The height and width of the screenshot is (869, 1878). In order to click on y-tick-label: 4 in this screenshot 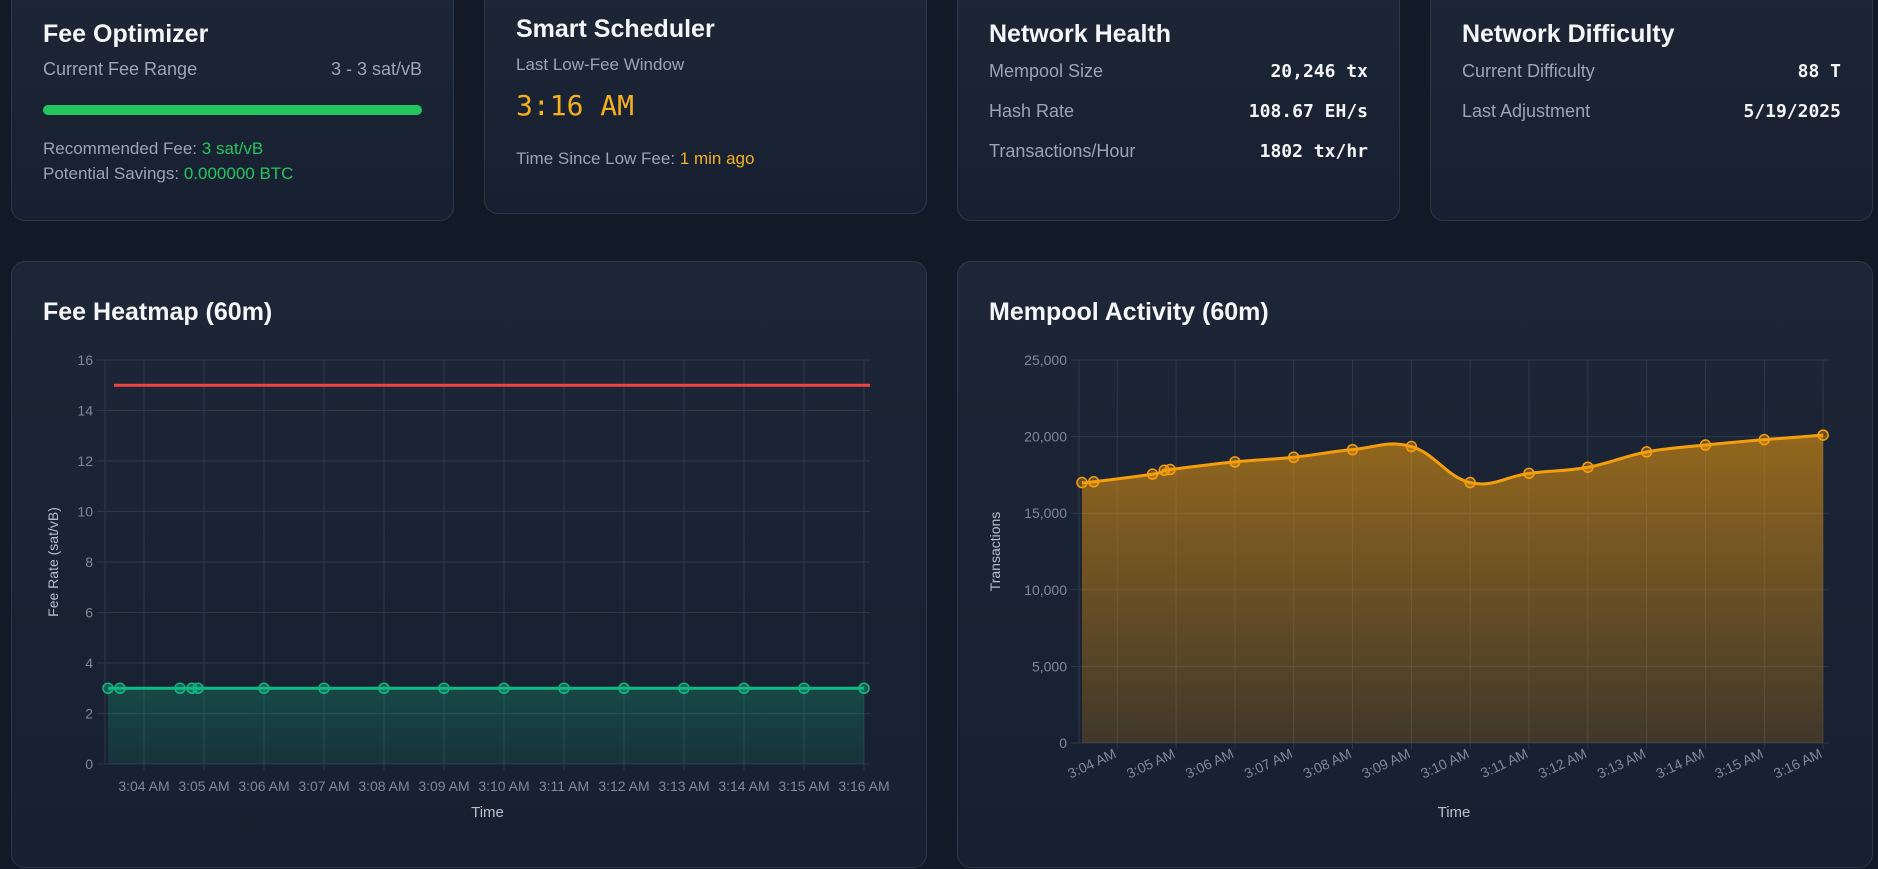, I will do `click(89, 663)`.